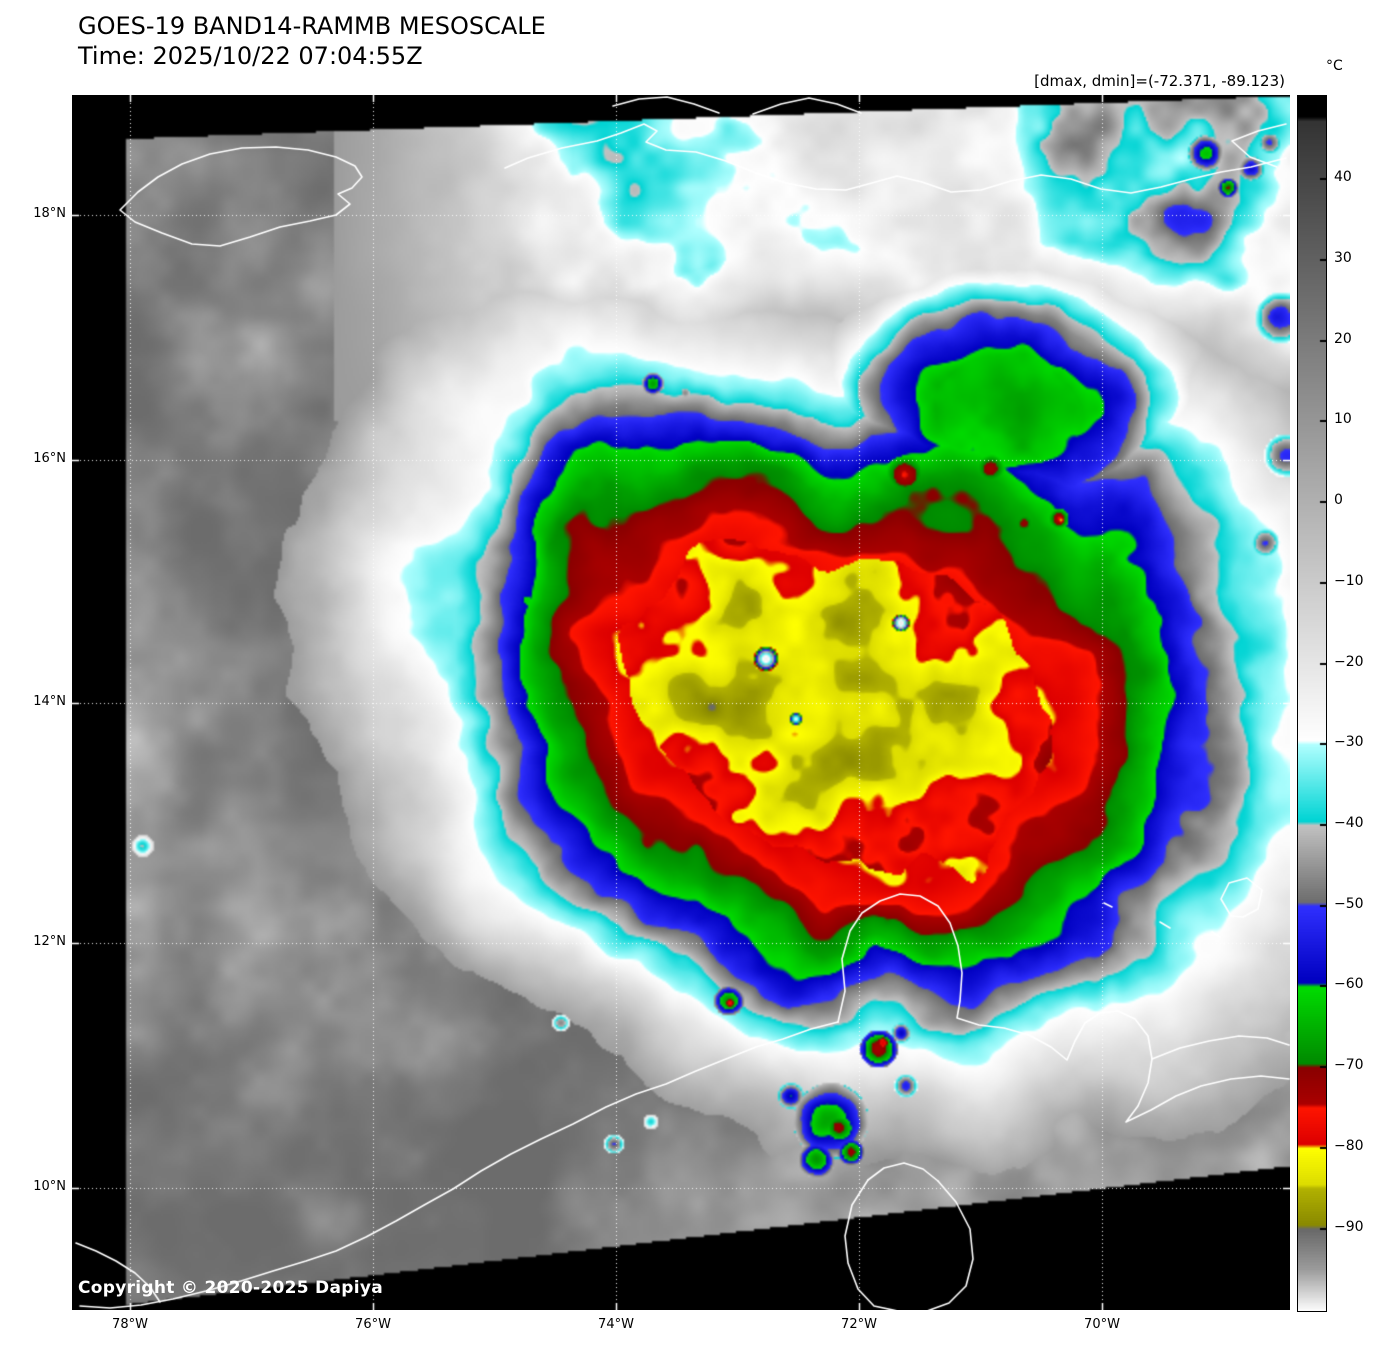 The width and height of the screenshot is (1390, 1359). What do you see at coordinates (1343, 419) in the screenshot?
I see `colorbar-tick-label: 10` at bounding box center [1343, 419].